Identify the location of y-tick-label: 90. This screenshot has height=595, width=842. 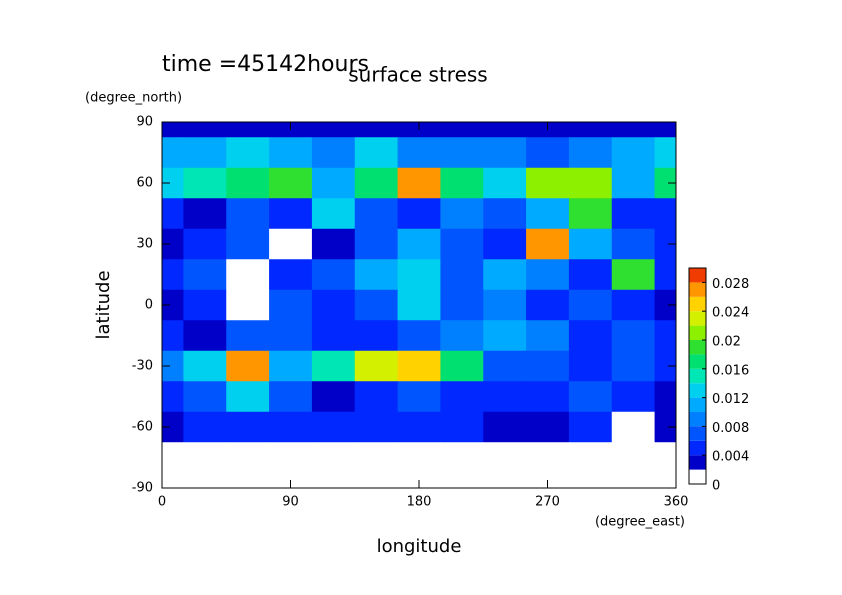
(144, 122).